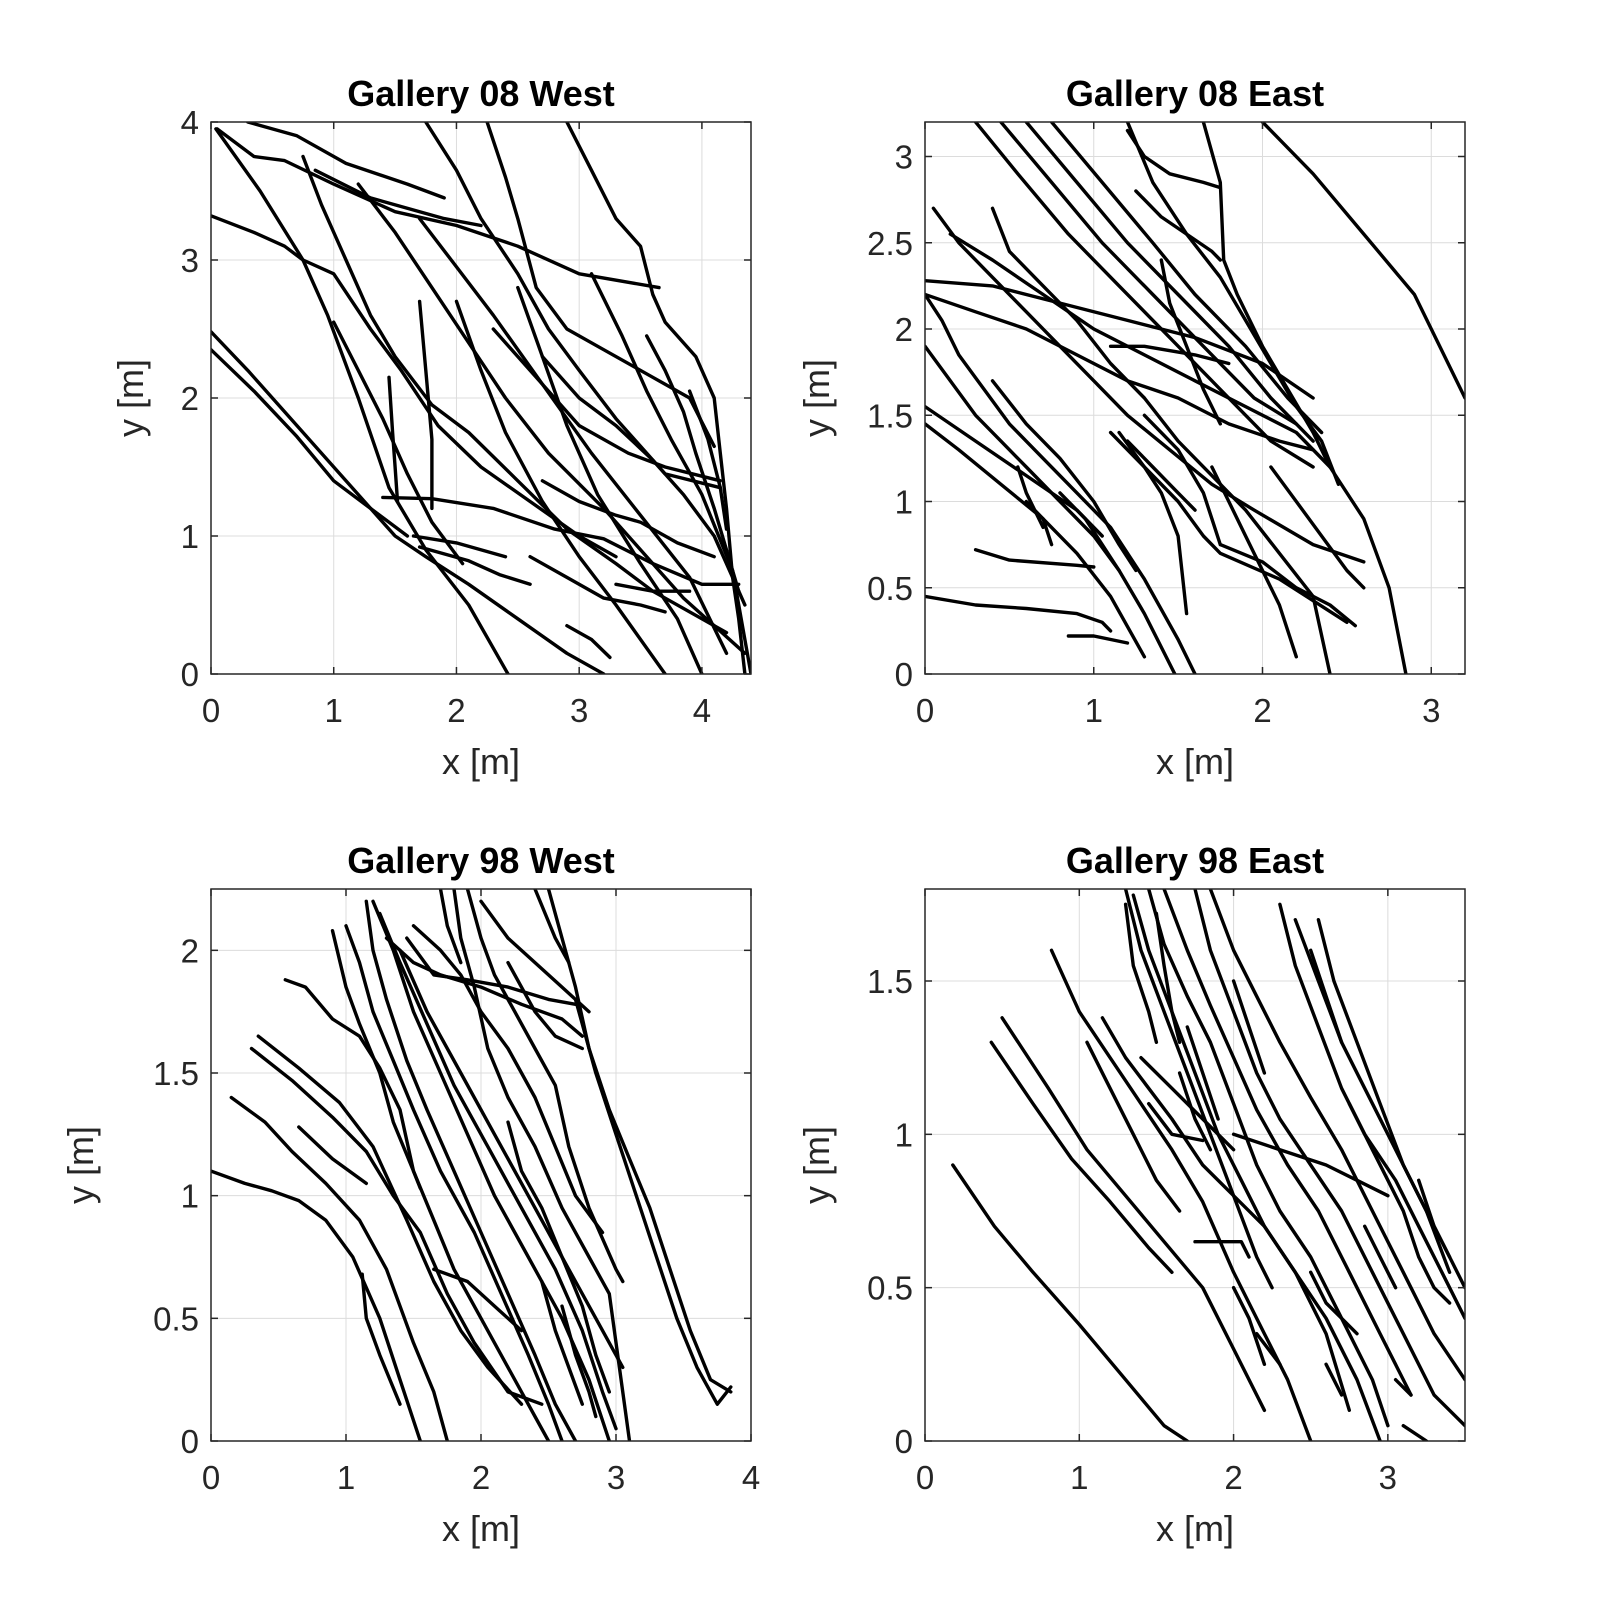 This screenshot has height=1600, width=1600. What do you see at coordinates (890, 243) in the screenshot?
I see `y-tick-label: 2.5` at bounding box center [890, 243].